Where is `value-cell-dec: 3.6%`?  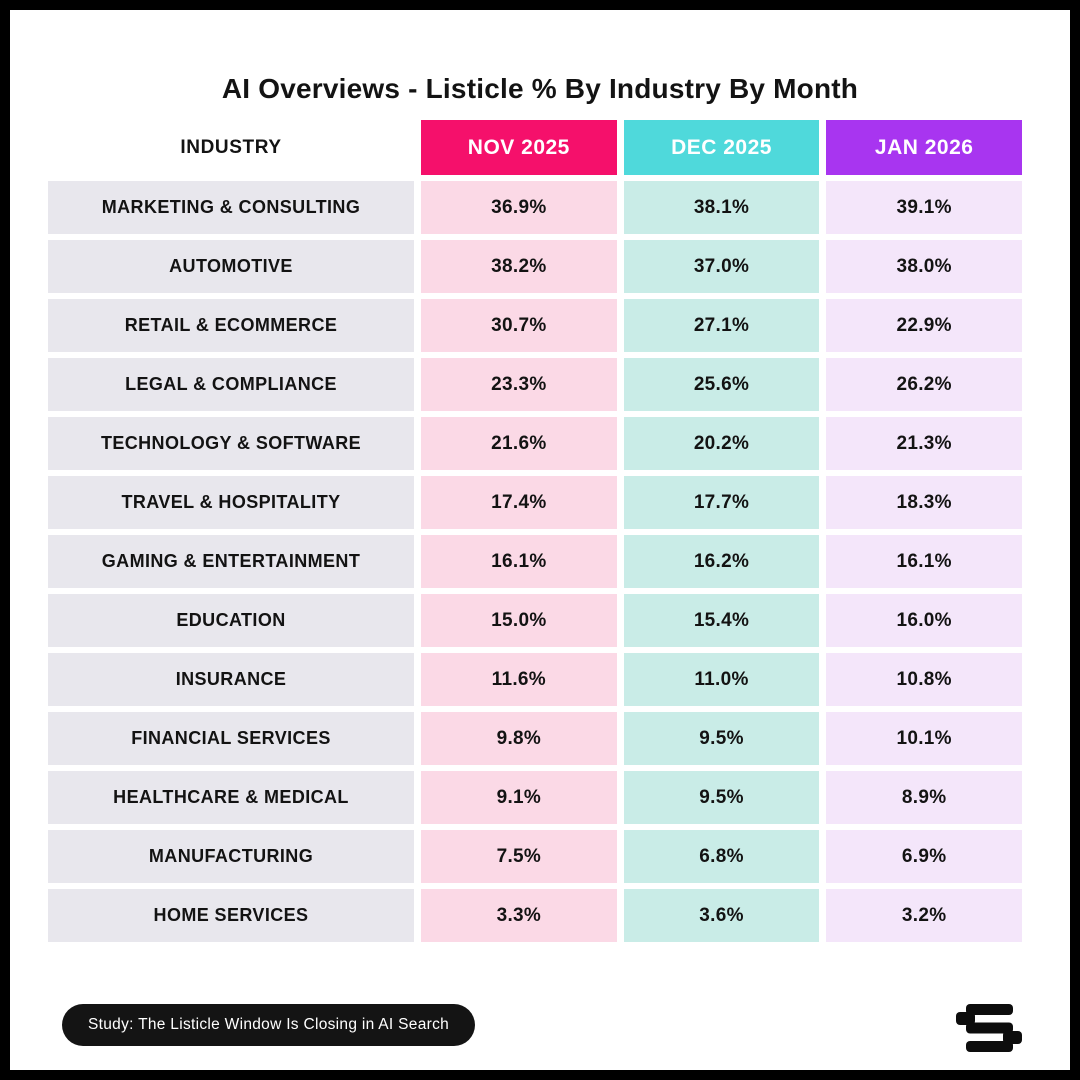 value-cell-dec: 3.6% is located at coordinates (721, 915).